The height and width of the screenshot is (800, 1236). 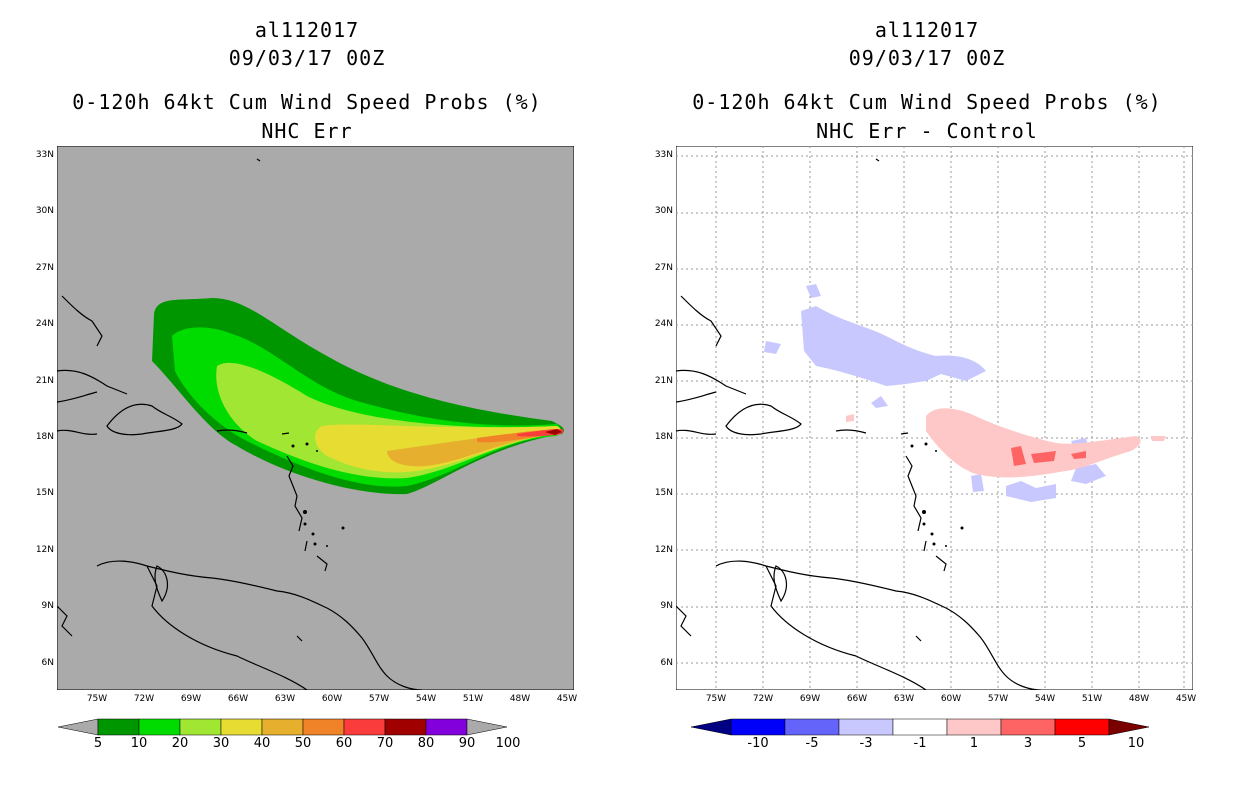 What do you see at coordinates (426, 743) in the screenshot?
I see `colorbar-tick-label: 80` at bounding box center [426, 743].